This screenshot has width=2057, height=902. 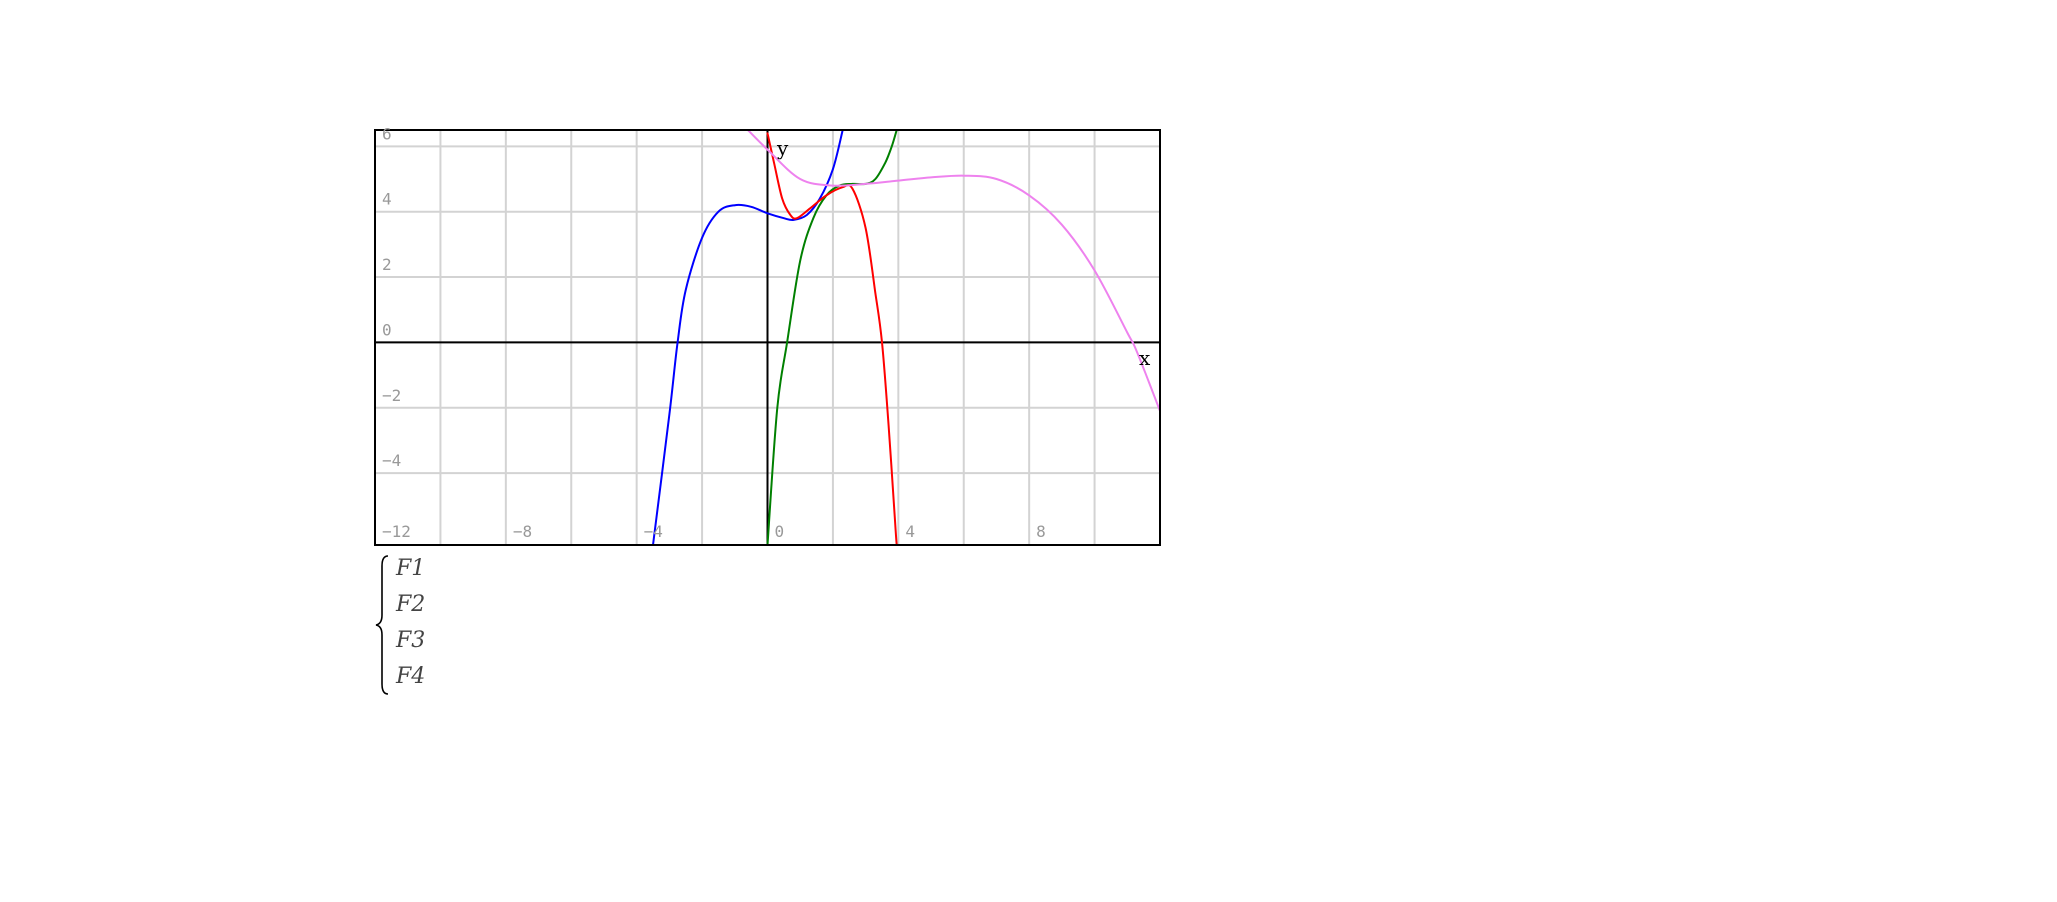 What do you see at coordinates (653, 531) in the screenshot?
I see `x-tick-label: −4` at bounding box center [653, 531].